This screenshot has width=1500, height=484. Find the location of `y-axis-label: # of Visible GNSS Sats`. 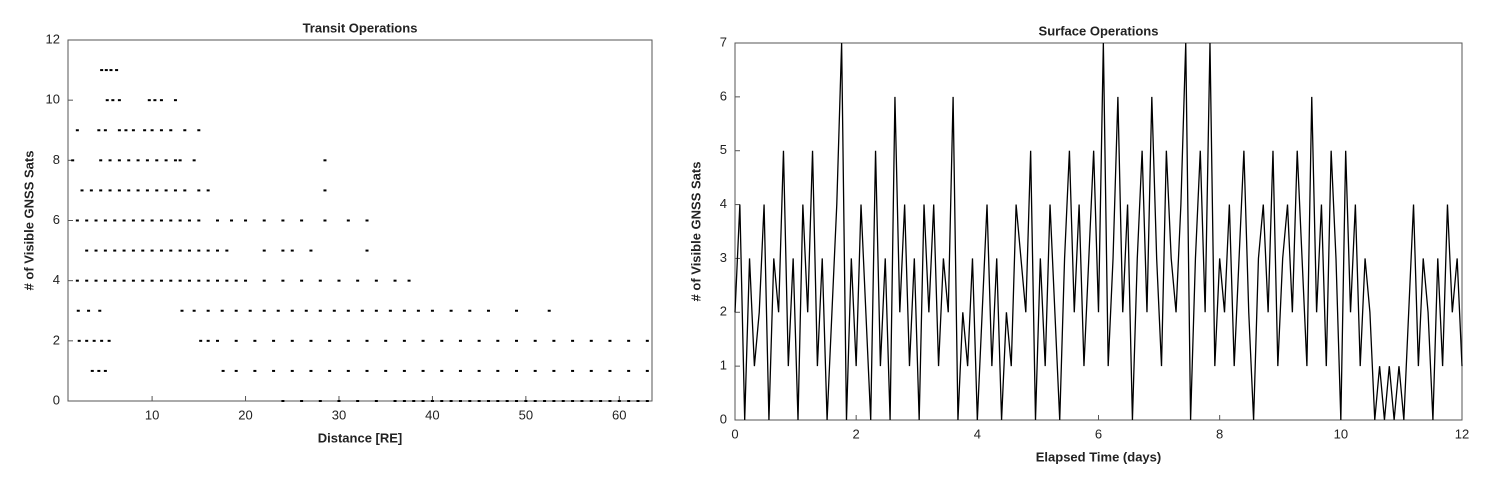

y-axis-label: # of Visible GNSS Sats is located at coordinates (695, 232).